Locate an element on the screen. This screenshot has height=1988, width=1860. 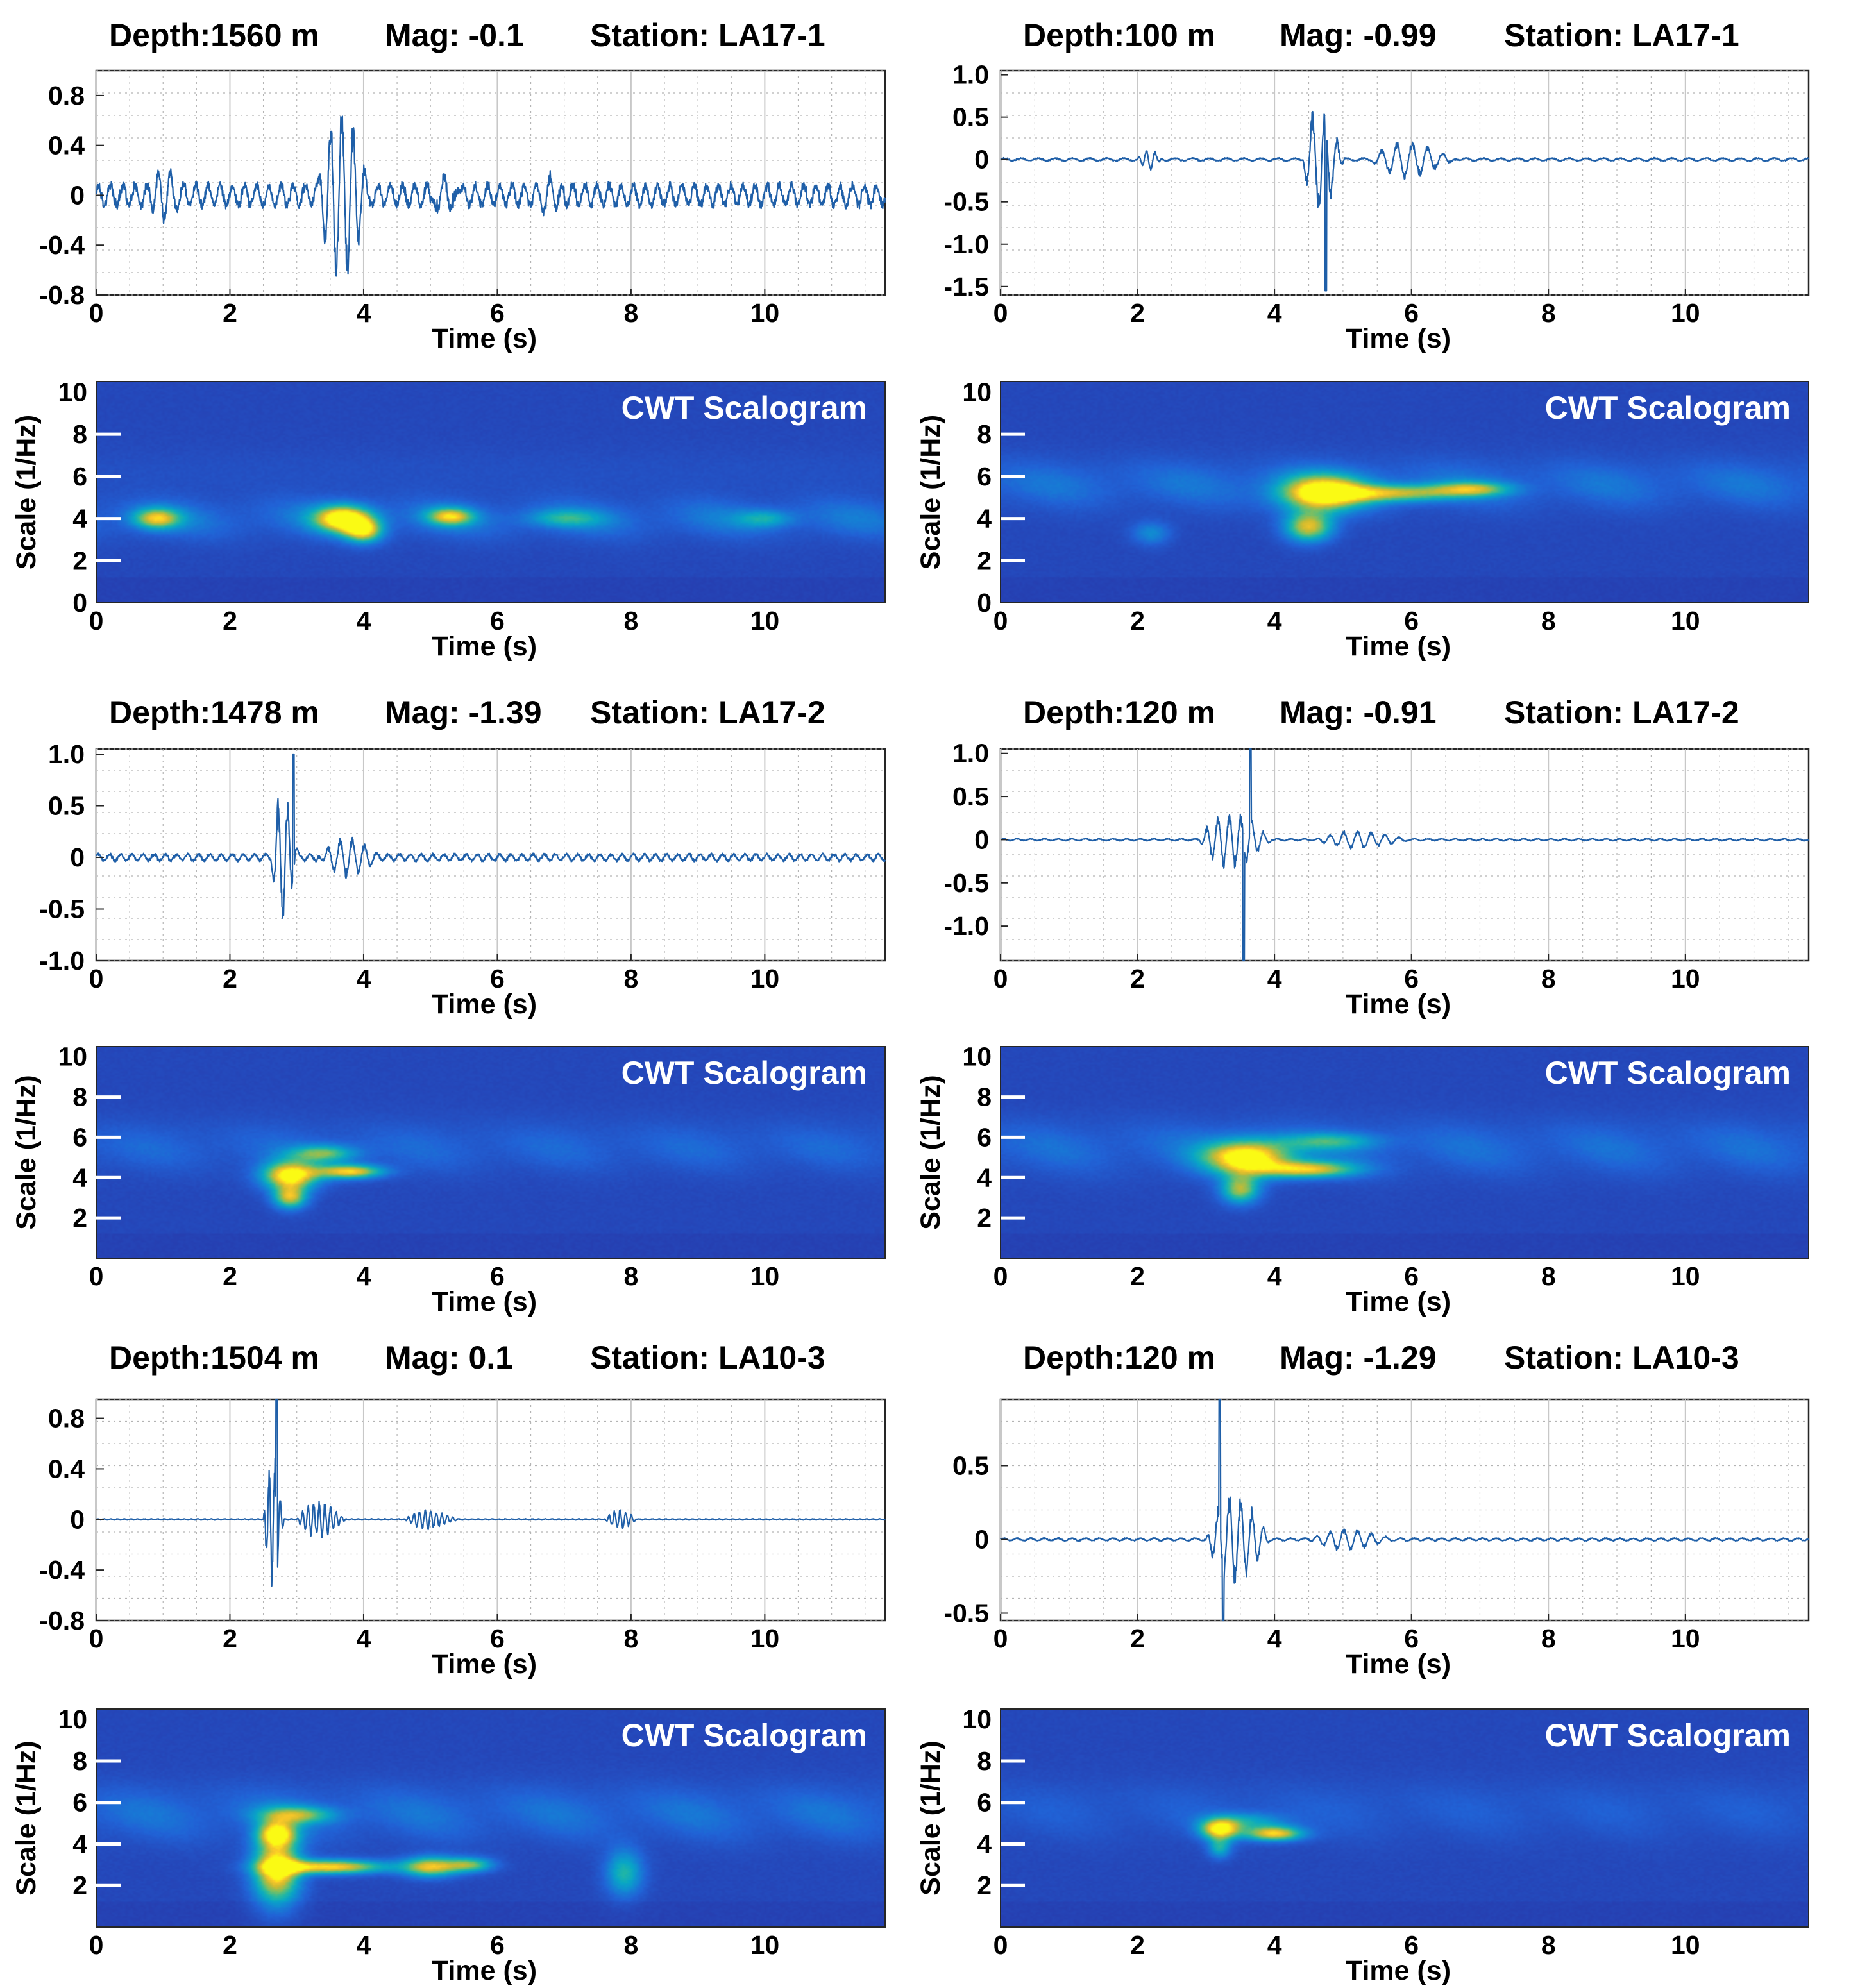
depth-label: Depth:1560 m is located at coordinates (214, 35).